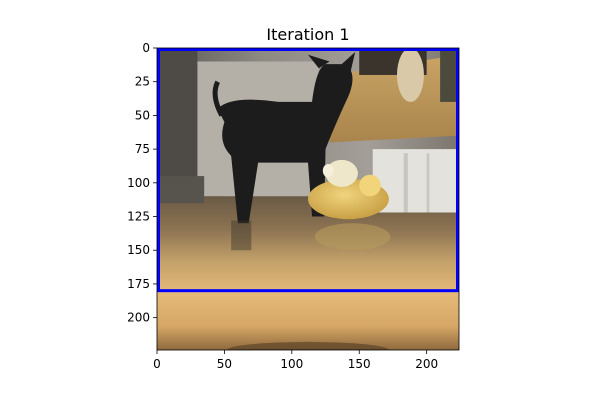  What do you see at coordinates (319, 61) in the screenshot?
I see `dog-ear-left` at bounding box center [319, 61].